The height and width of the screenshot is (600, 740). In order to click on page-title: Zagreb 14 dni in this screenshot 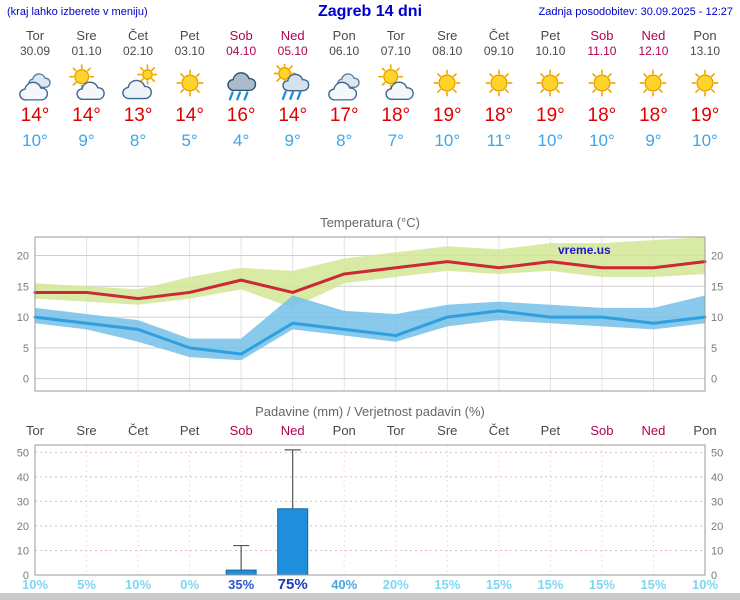, I will do `click(370, 11)`.